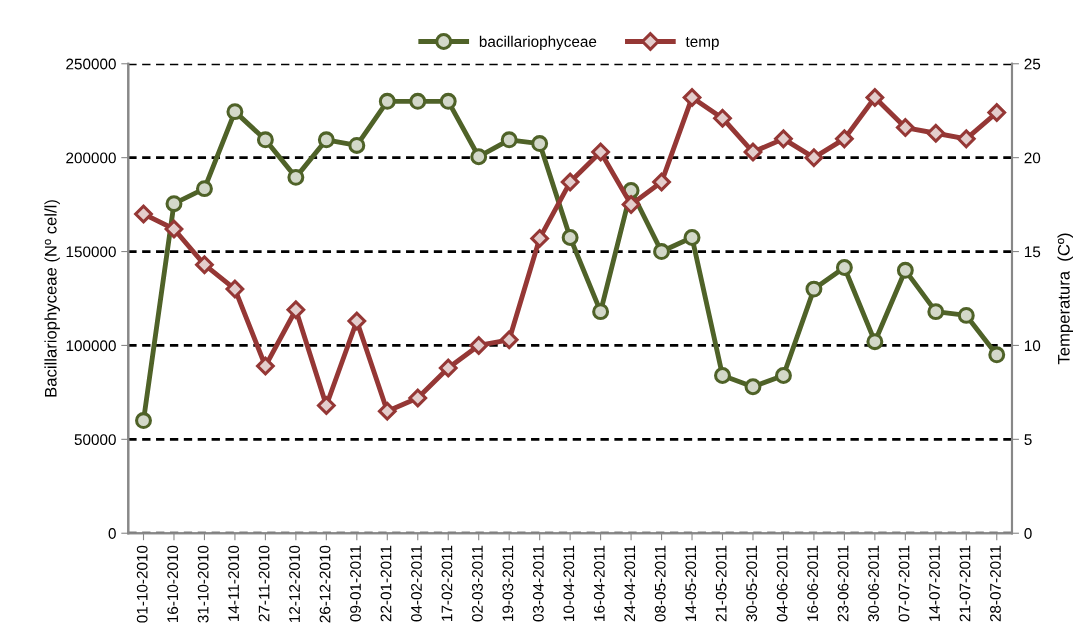 Image resolution: width=1087 pixels, height=644 pixels. What do you see at coordinates (691, 583) in the screenshot?
I see `x-tick-label: 14-05-2011` at bounding box center [691, 583].